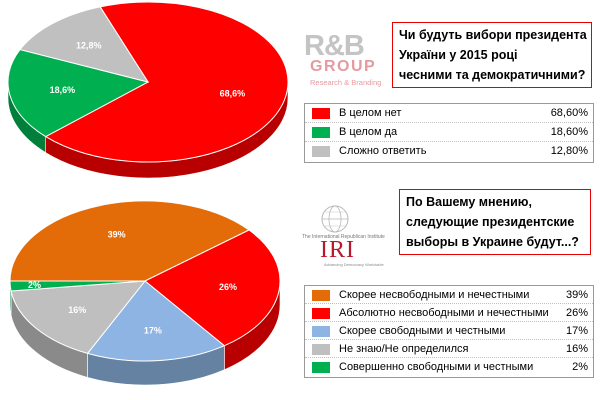 The height and width of the screenshot is (400, 600). Describe the element at coordinates (492, 75) in the screenshot. I see `question-line: чесними та демократичними?` at that location.